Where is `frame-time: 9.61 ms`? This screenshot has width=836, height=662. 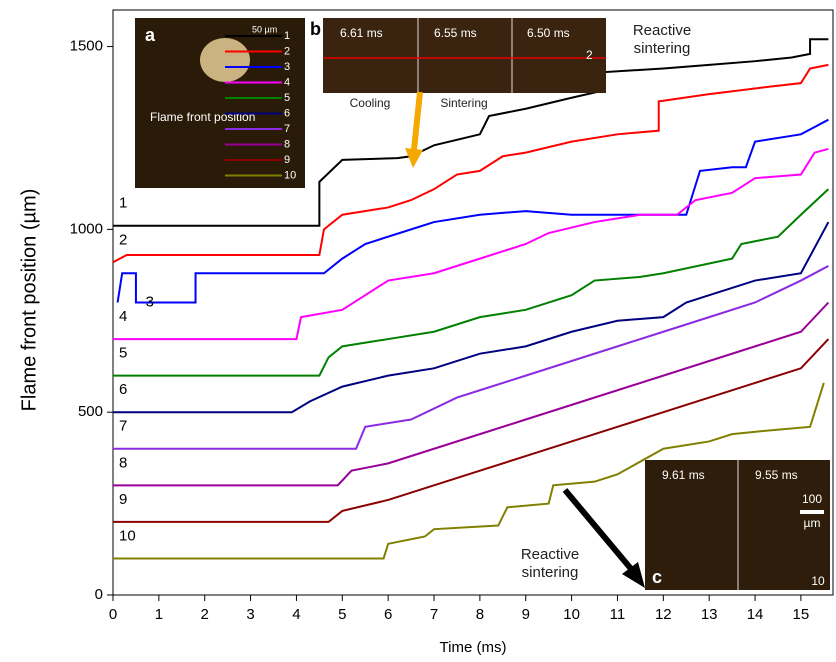
frame-time: 9.61 ms is located at coordinates (683, 475).